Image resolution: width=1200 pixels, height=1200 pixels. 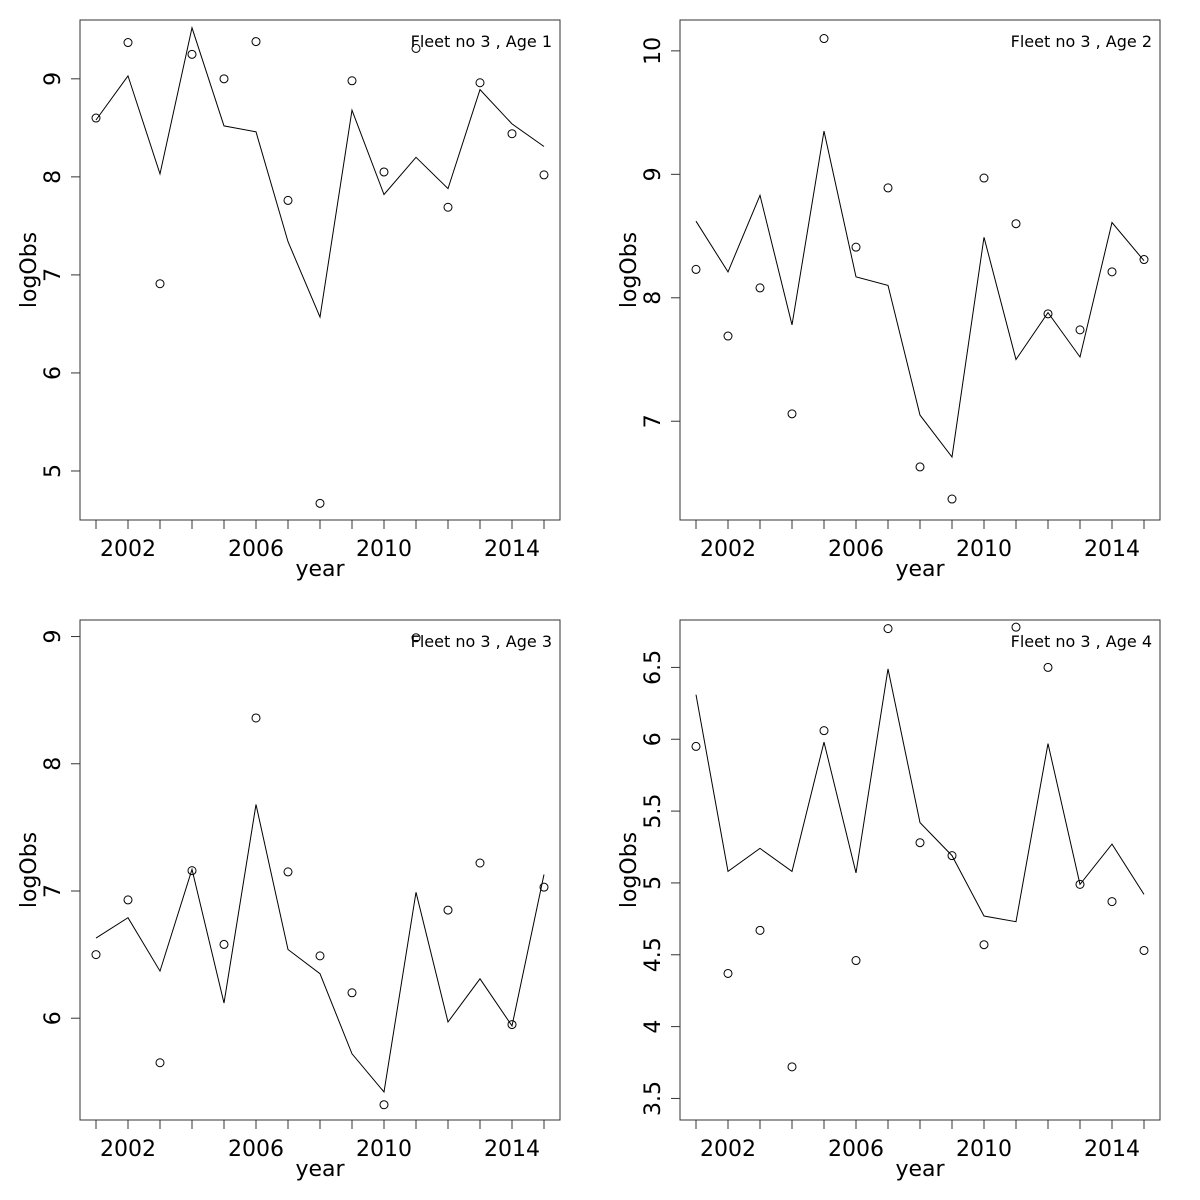 I want to click on panel-title: Fleet no 3 , Age 4, so click(x=1081, y=641).